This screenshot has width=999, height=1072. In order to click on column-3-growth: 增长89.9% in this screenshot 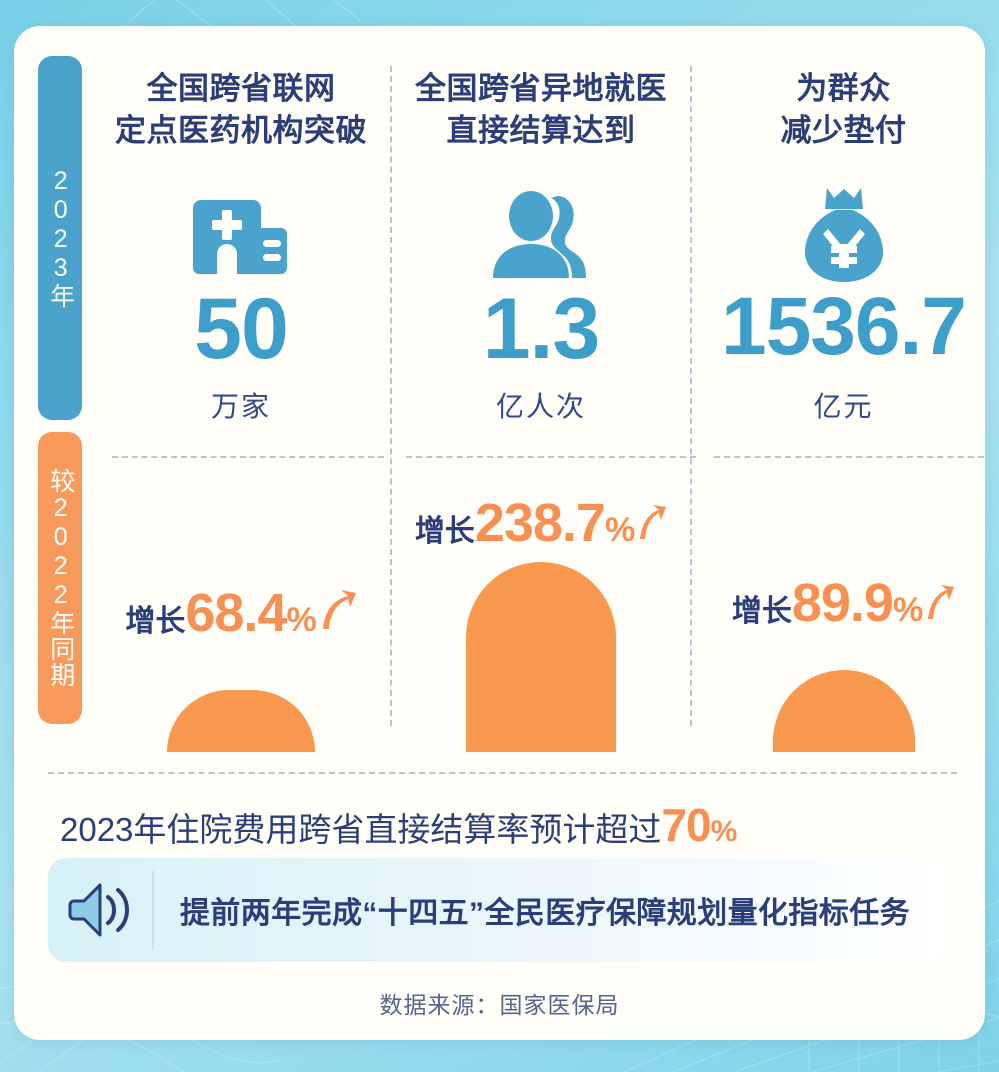, I will do `click(840, 603)`.